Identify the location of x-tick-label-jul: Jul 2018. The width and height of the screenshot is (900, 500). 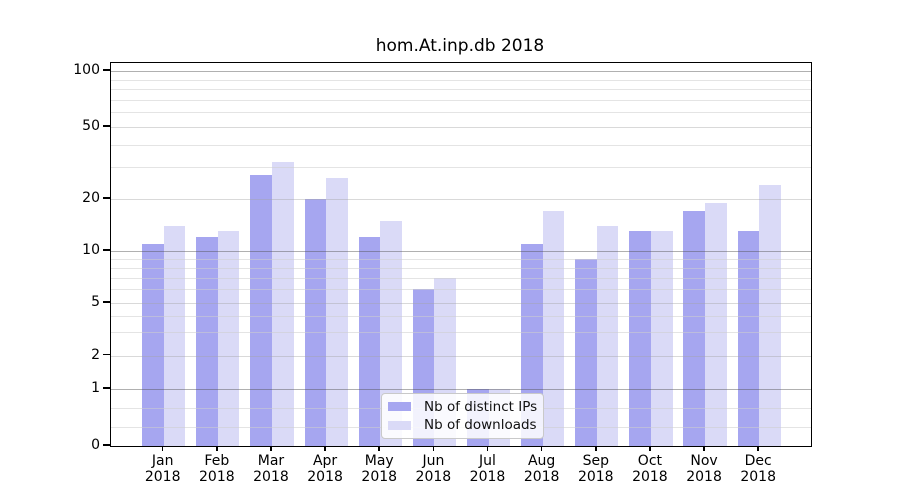
(487, 469).